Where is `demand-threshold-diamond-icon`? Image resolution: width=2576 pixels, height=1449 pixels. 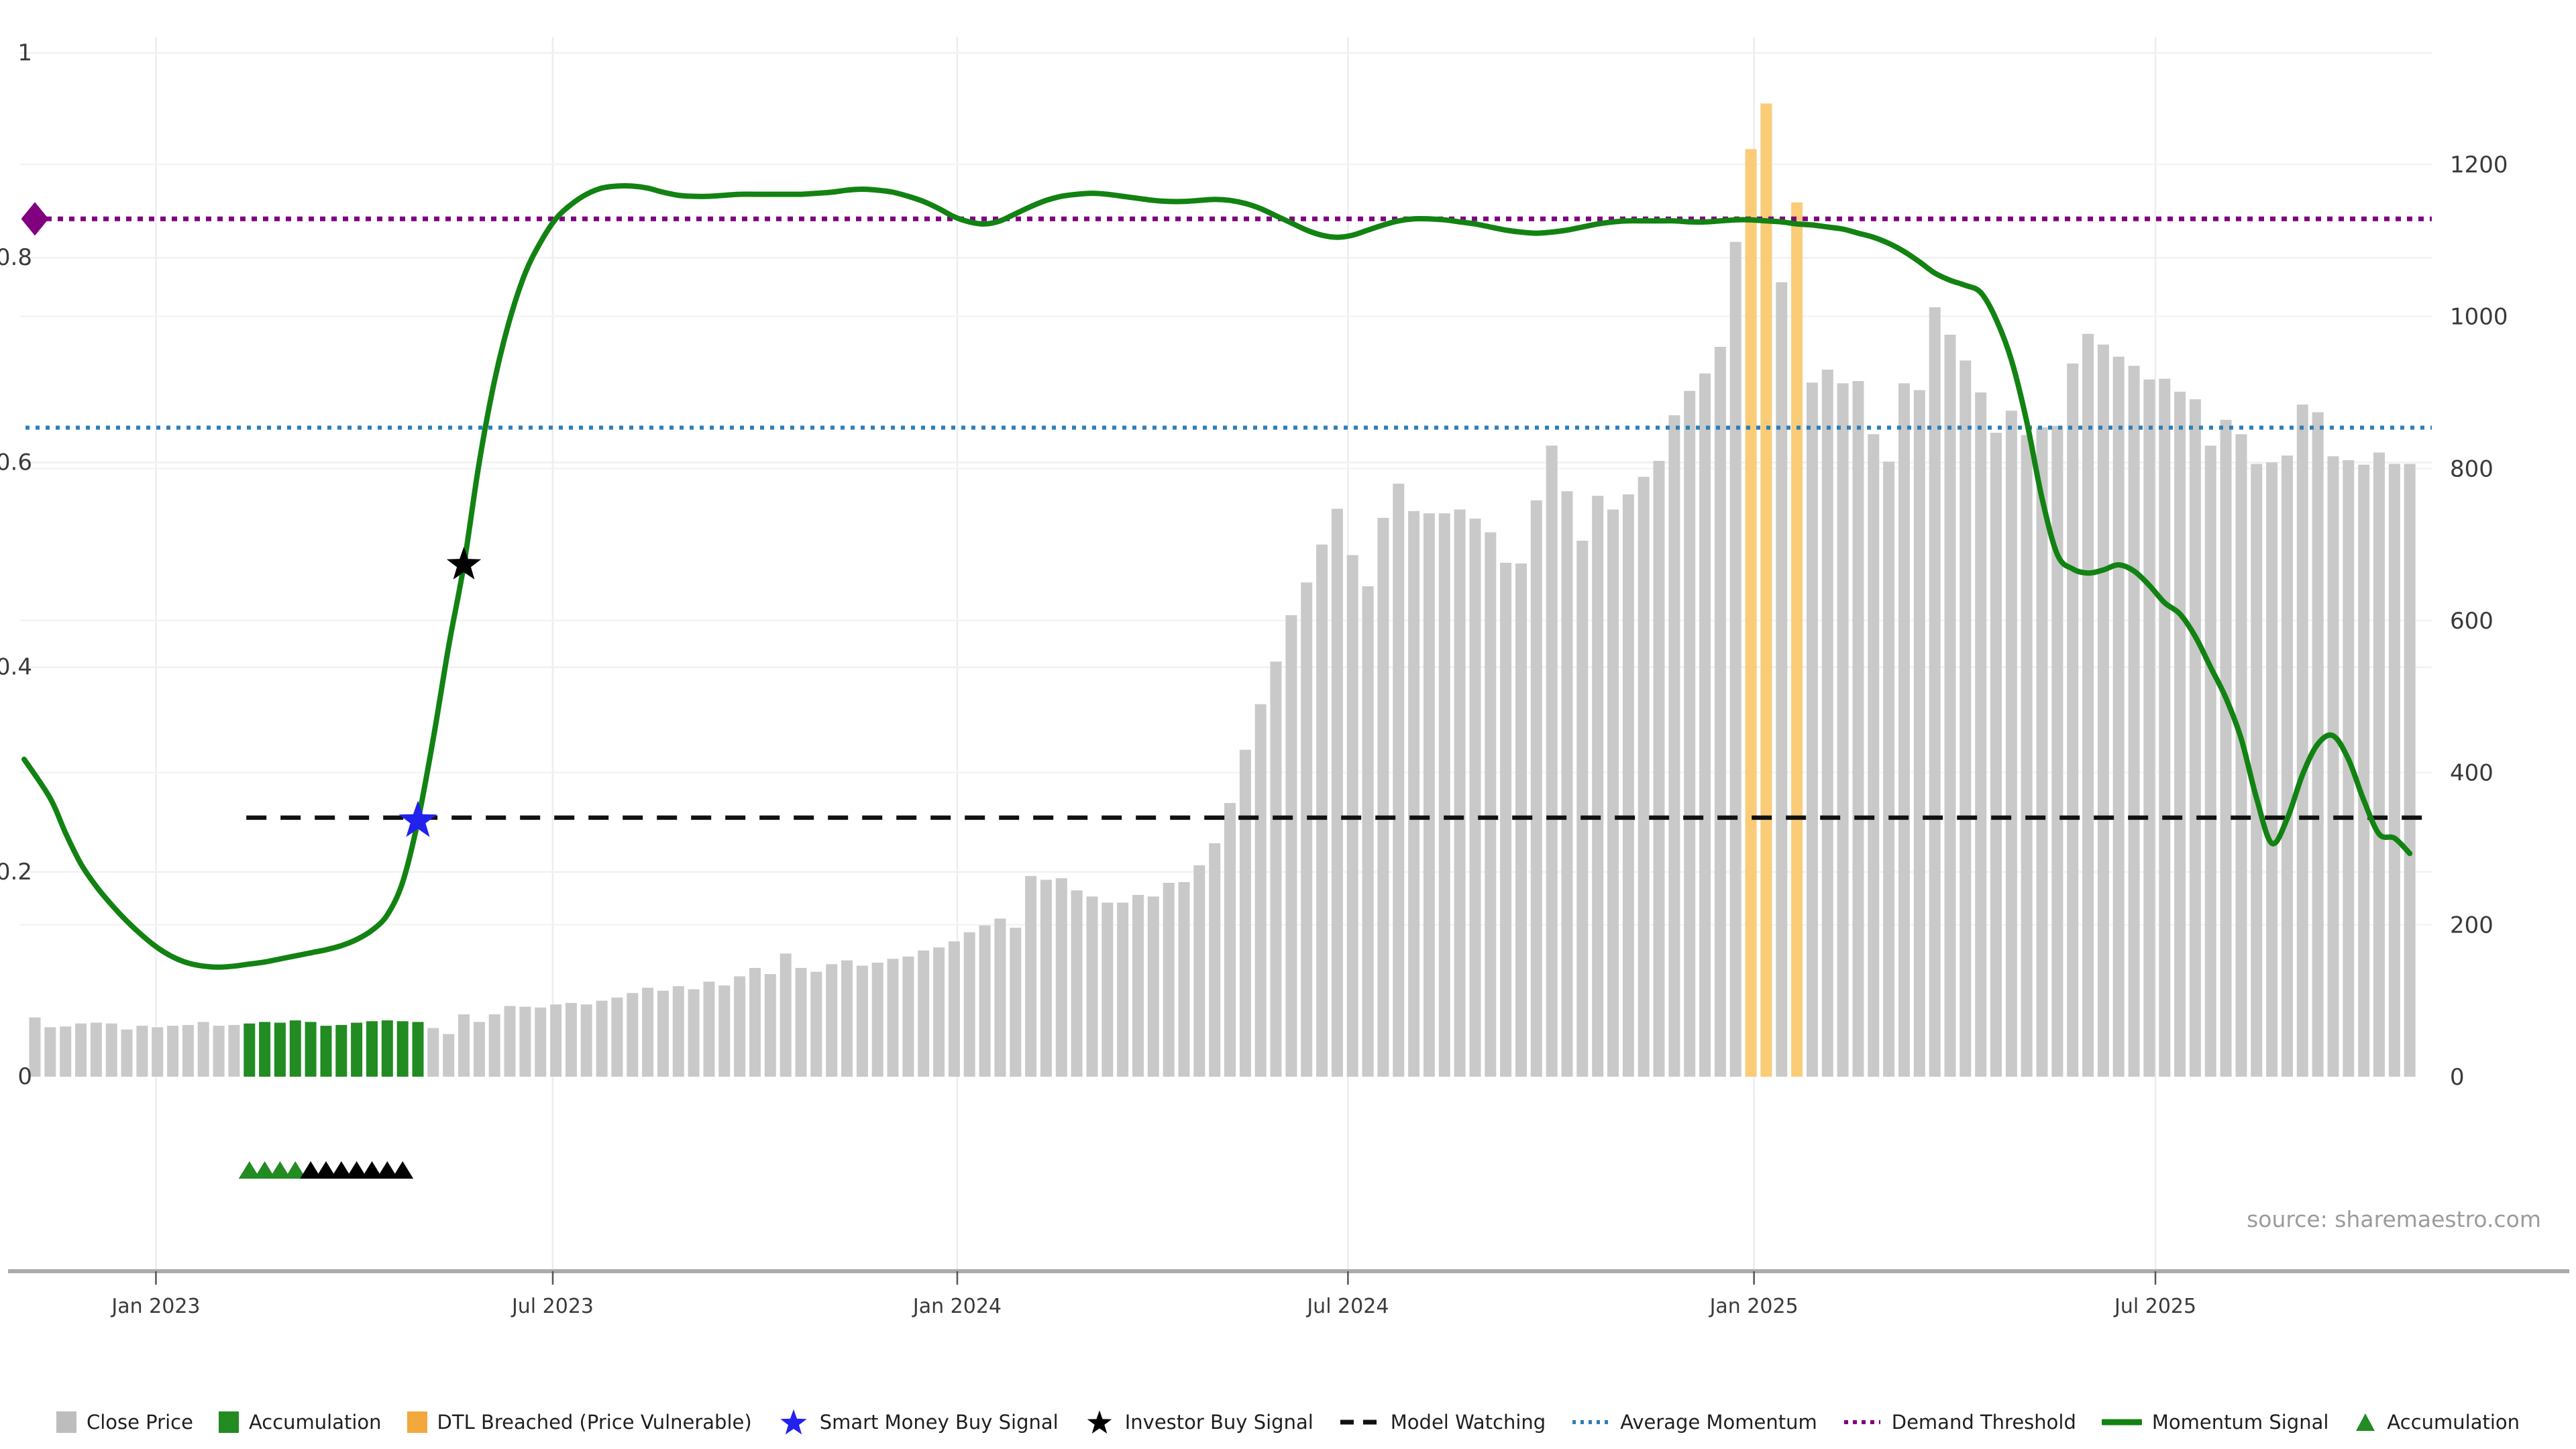
demand-threshold-diamond-icon is located at coordinates (35, 219).